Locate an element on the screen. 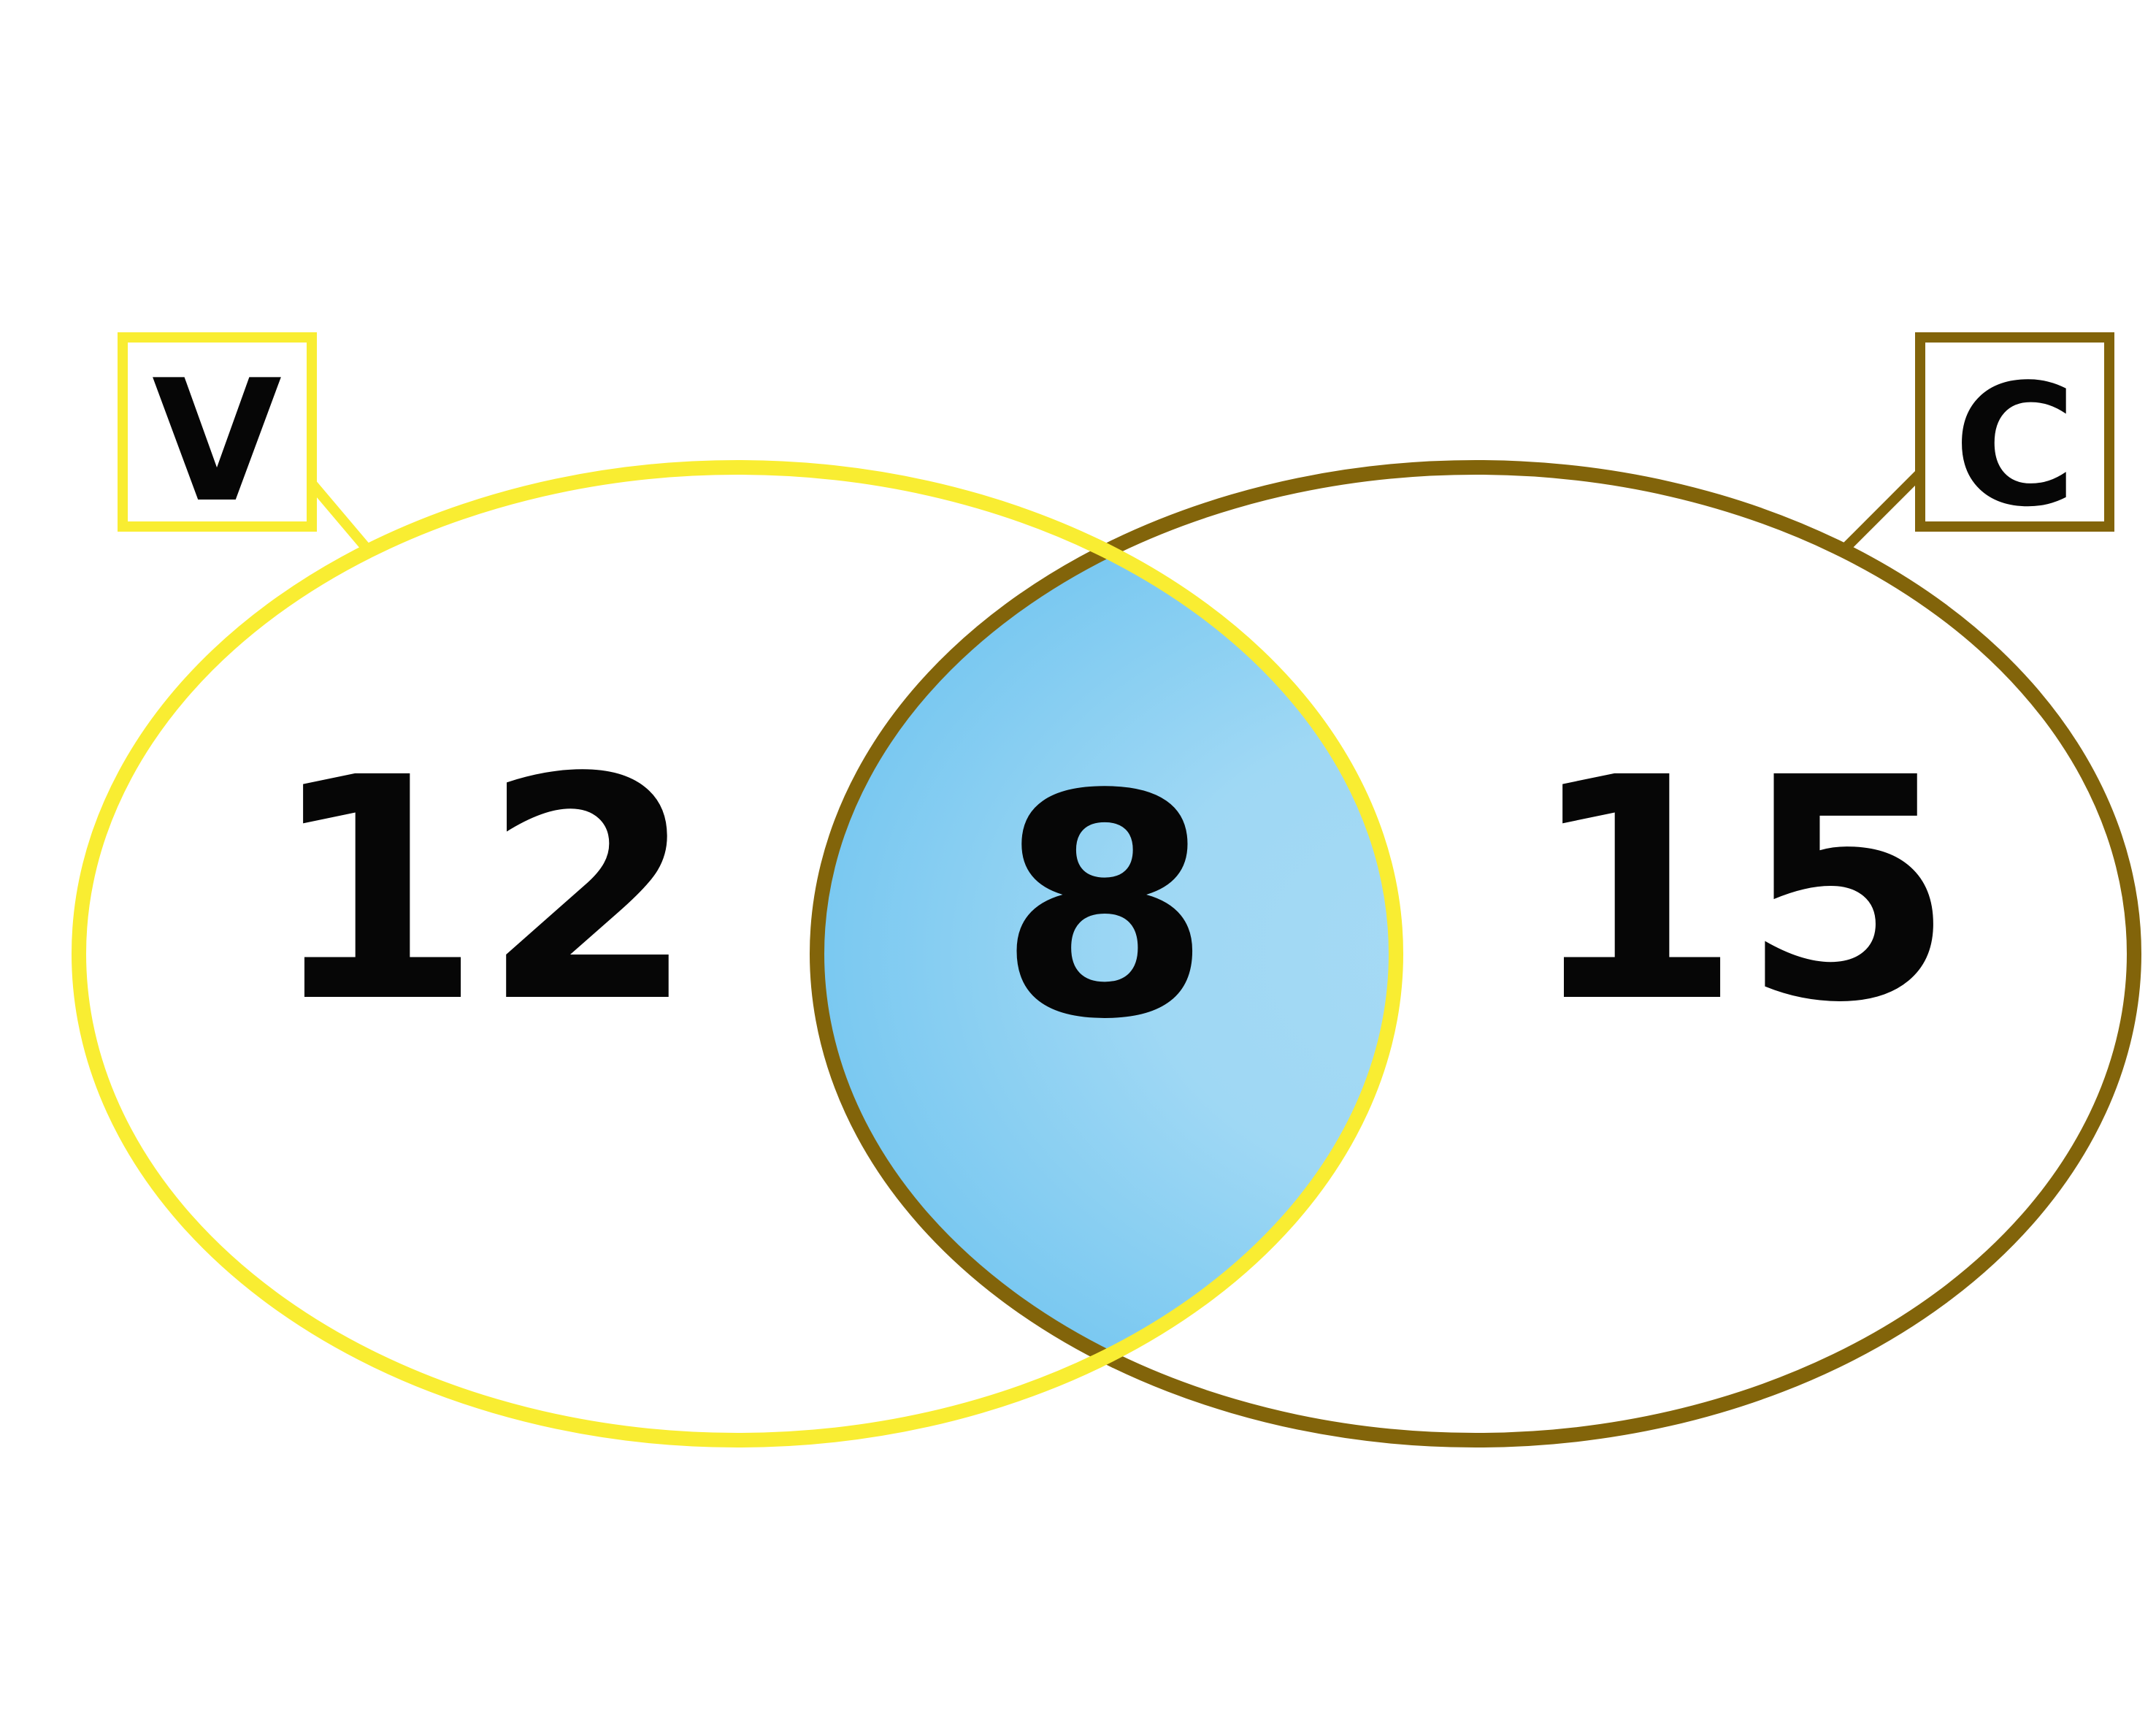 The width and height of the screenshot is (2156, 1725). set-v-label: V is located at coordinates (217, 442).